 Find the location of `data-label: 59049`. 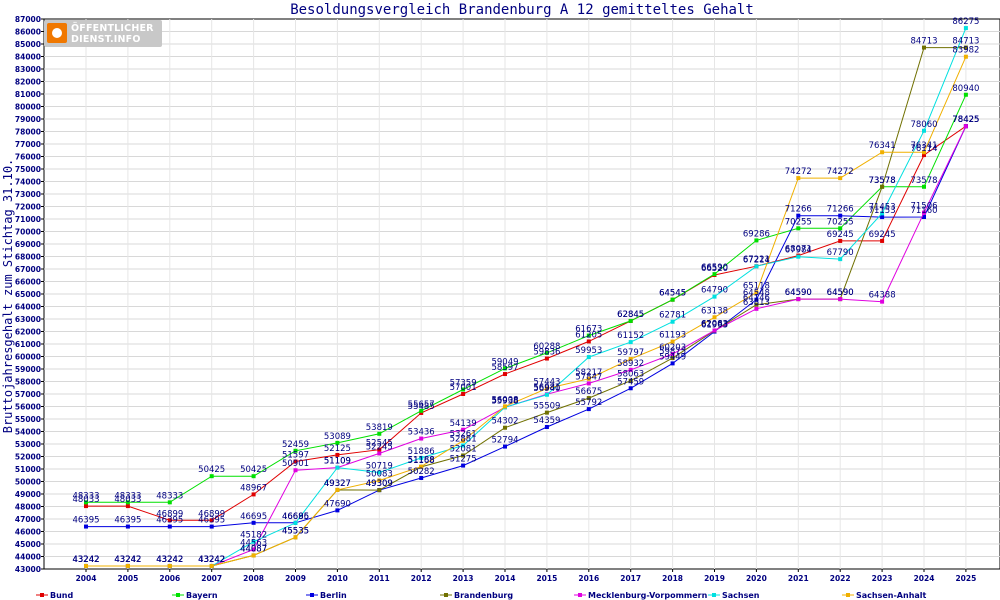

data-label: 59049 is located at coordinates (504, 362).